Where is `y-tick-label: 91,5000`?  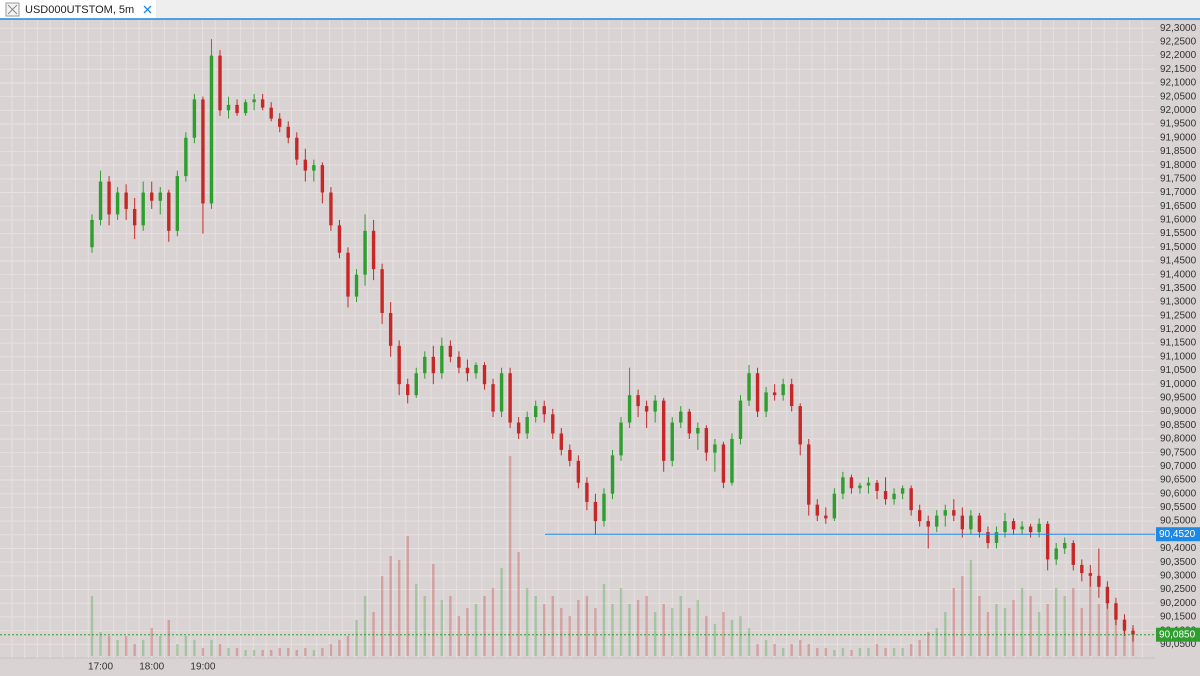 y-tick-label: 91,5000 is located at coordinates (1178, 247).